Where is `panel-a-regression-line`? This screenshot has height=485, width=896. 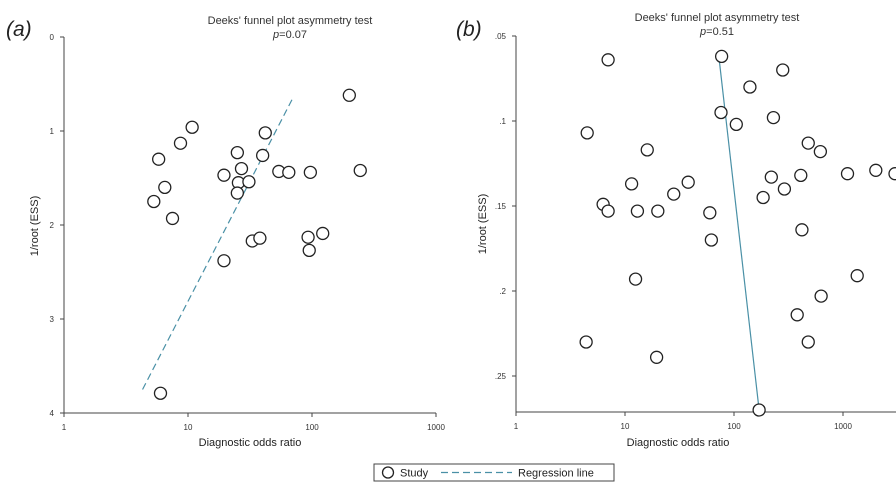 panel-a-regression-line is located at coordinates (218, 243).